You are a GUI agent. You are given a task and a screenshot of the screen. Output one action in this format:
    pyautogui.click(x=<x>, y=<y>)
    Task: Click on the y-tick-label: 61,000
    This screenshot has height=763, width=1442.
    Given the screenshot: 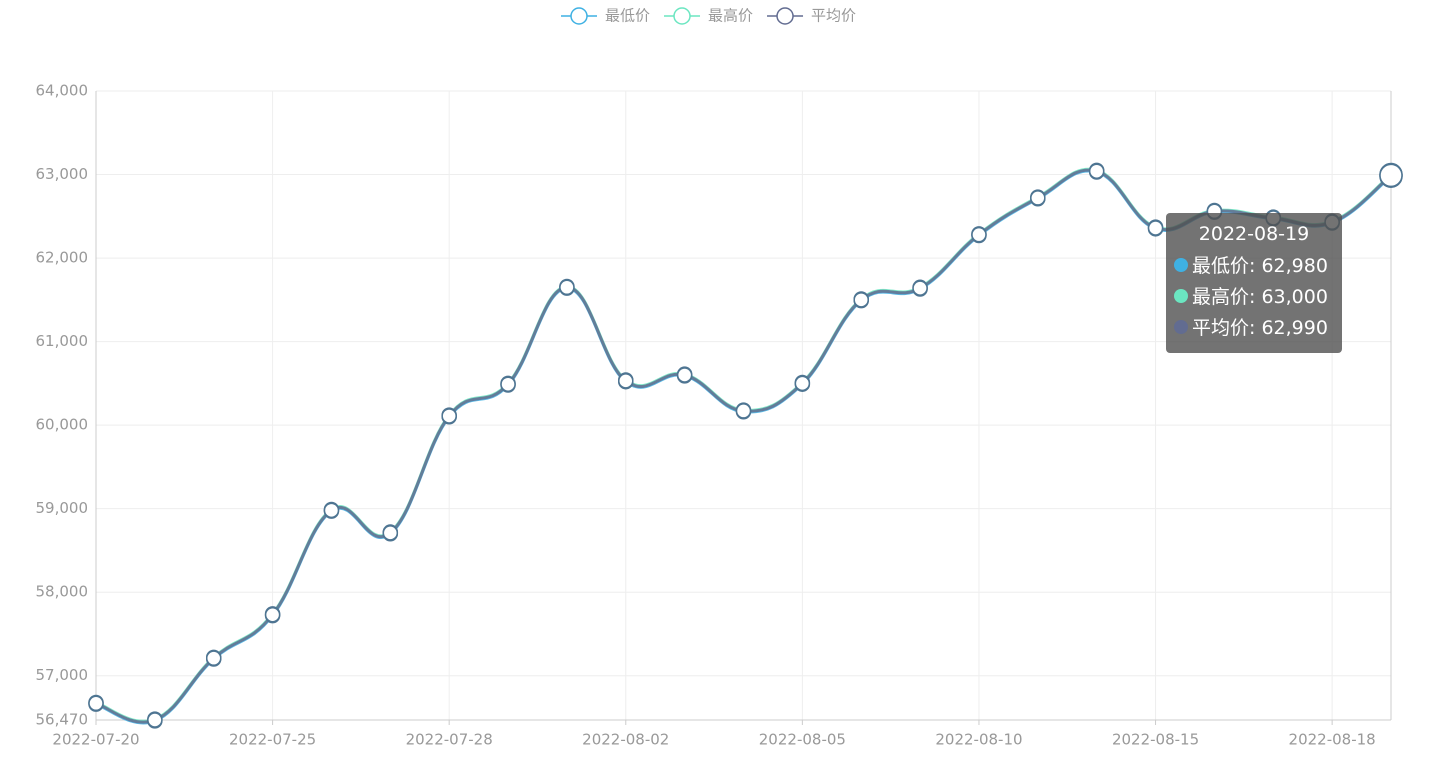 What is the action you would take?
    pyautogui.click(x=62, y=341)
    